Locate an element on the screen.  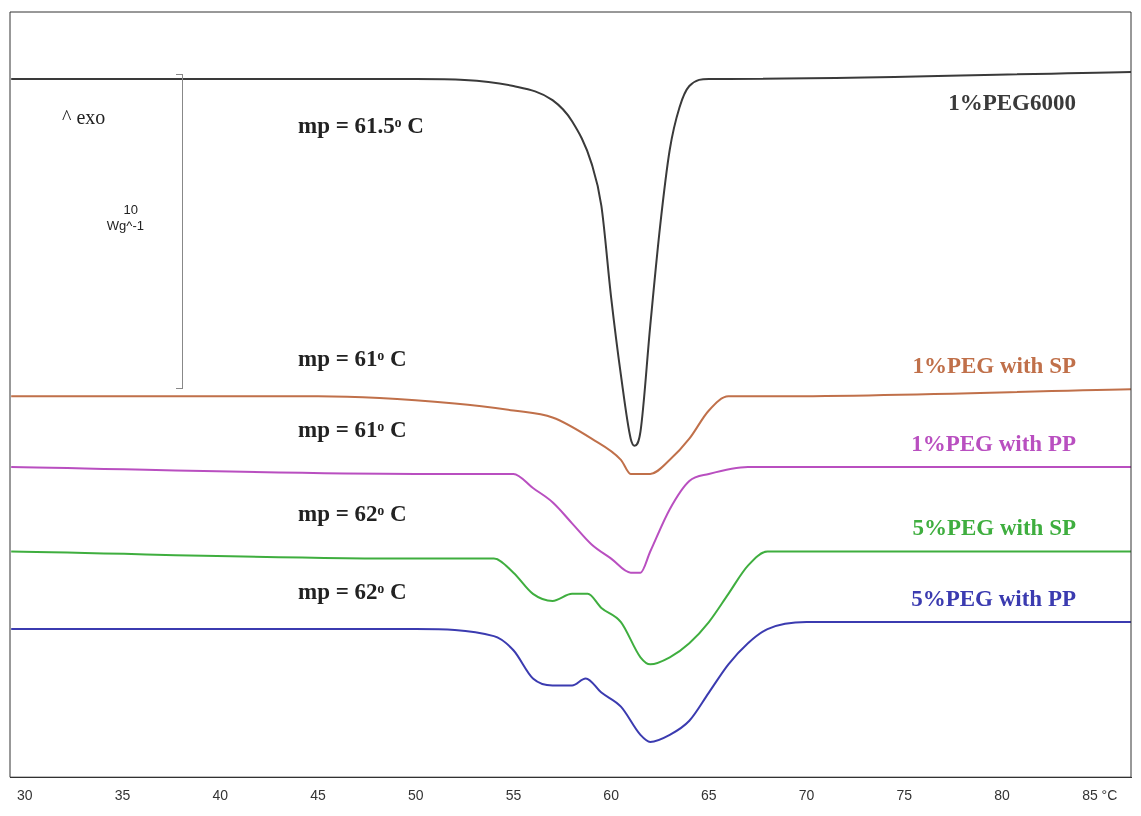
x-tick-label: 30 is located at coordinates (25, 795).